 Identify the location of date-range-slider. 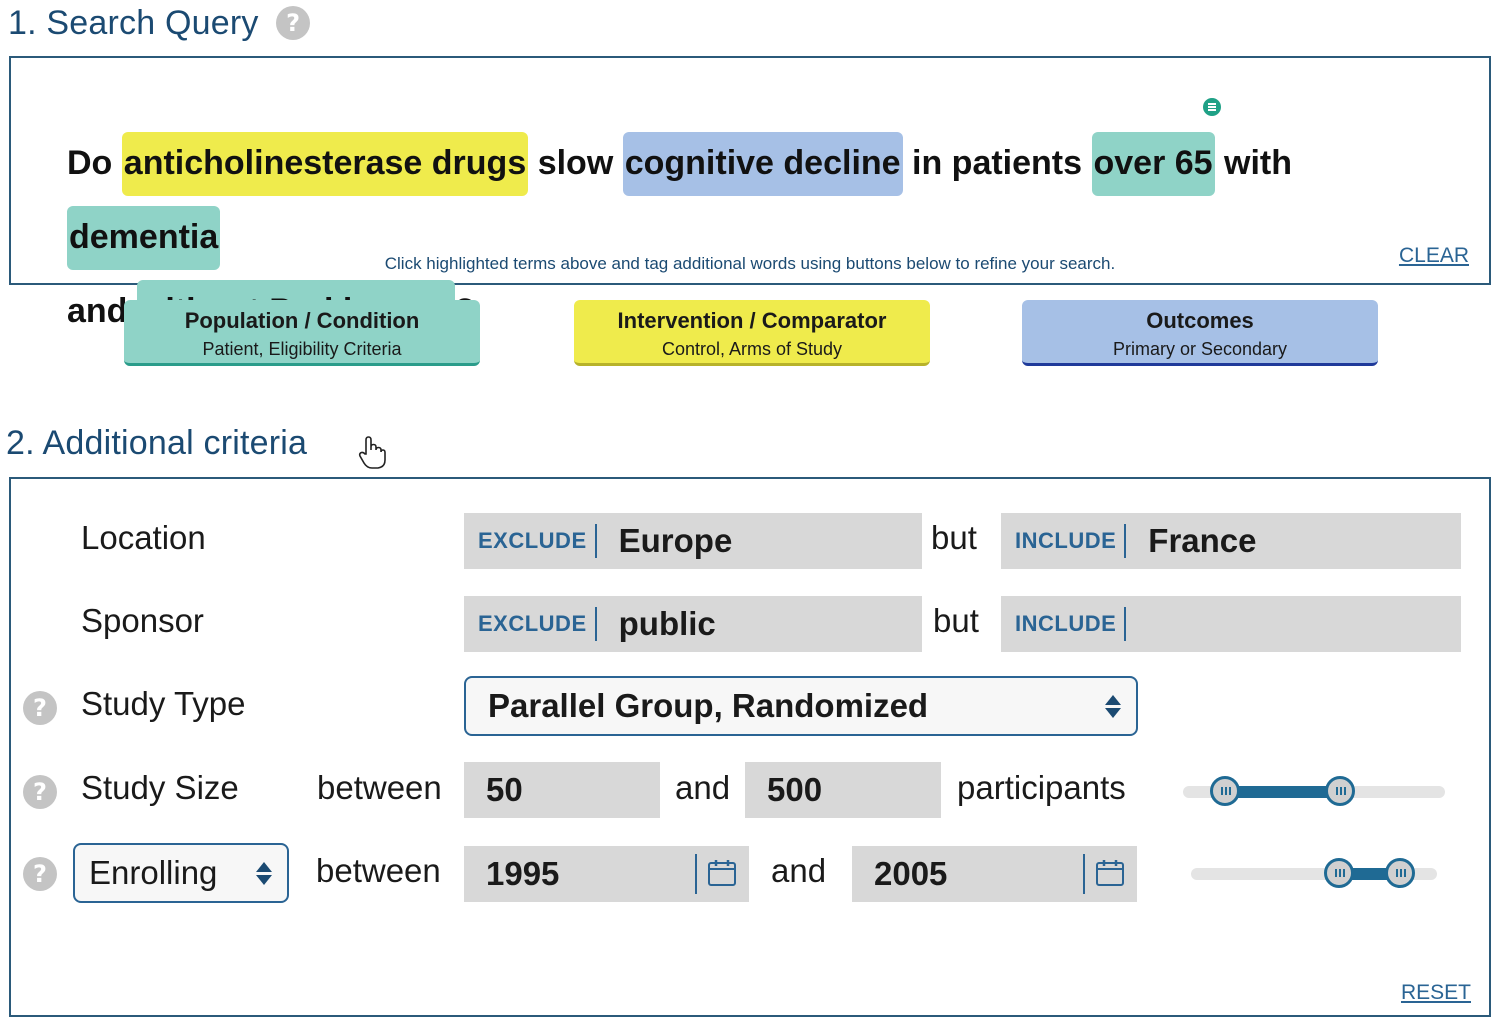
(1314, 873).